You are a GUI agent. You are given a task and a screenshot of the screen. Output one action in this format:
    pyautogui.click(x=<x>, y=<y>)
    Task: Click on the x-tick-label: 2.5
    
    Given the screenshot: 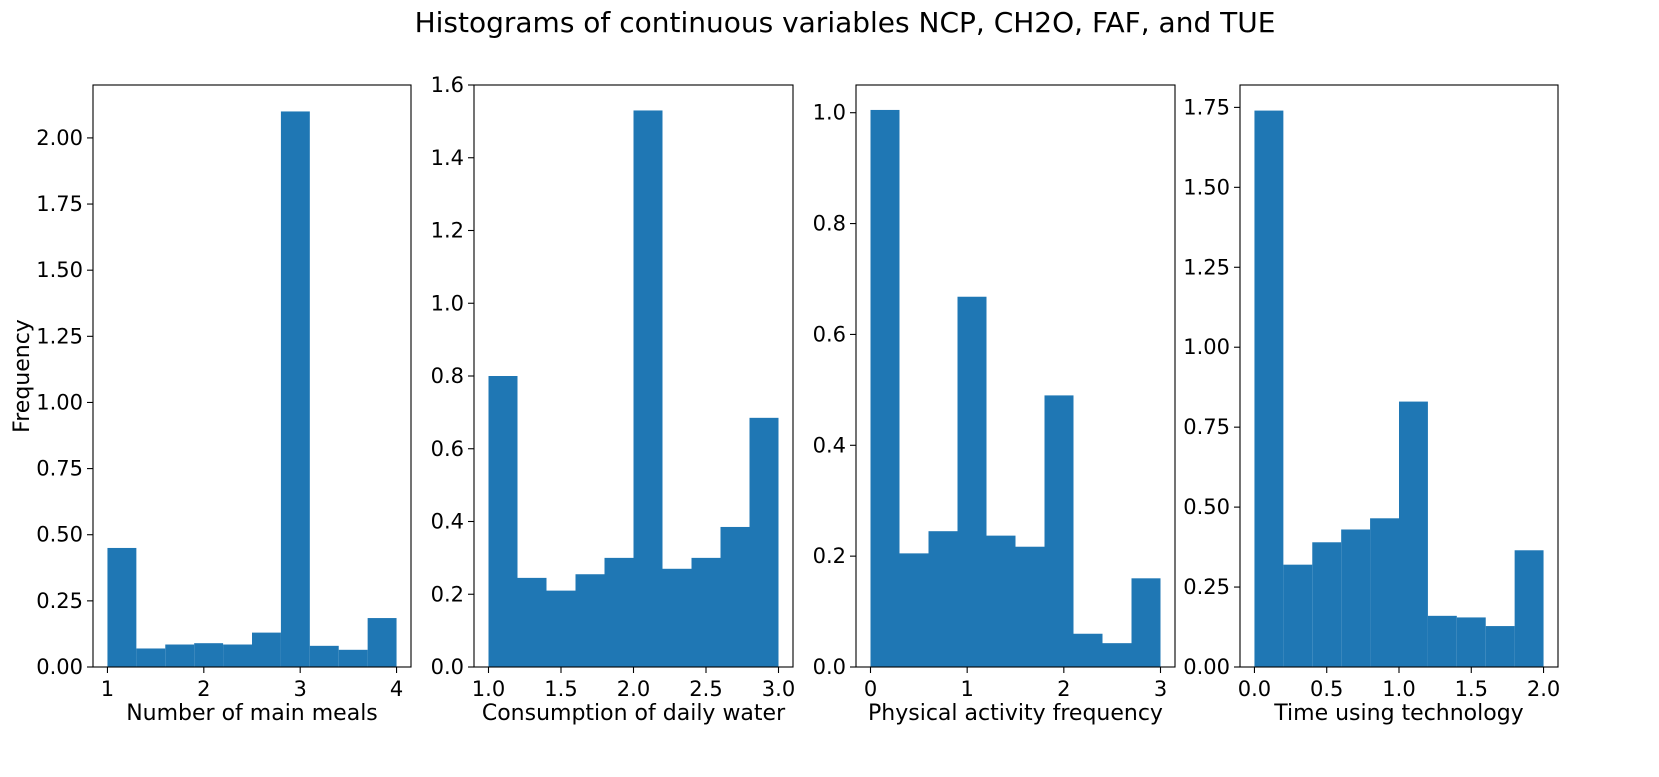 What is the action you would take?
    pyautogui.click(x=705, y=689)
    